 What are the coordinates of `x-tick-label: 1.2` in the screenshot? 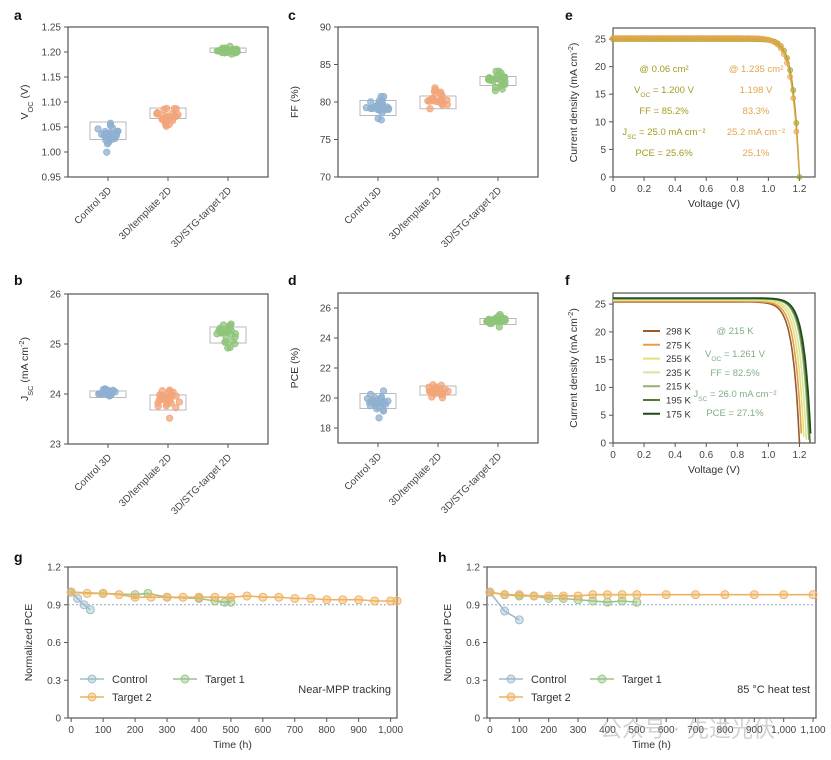 It's located at (800, 189).